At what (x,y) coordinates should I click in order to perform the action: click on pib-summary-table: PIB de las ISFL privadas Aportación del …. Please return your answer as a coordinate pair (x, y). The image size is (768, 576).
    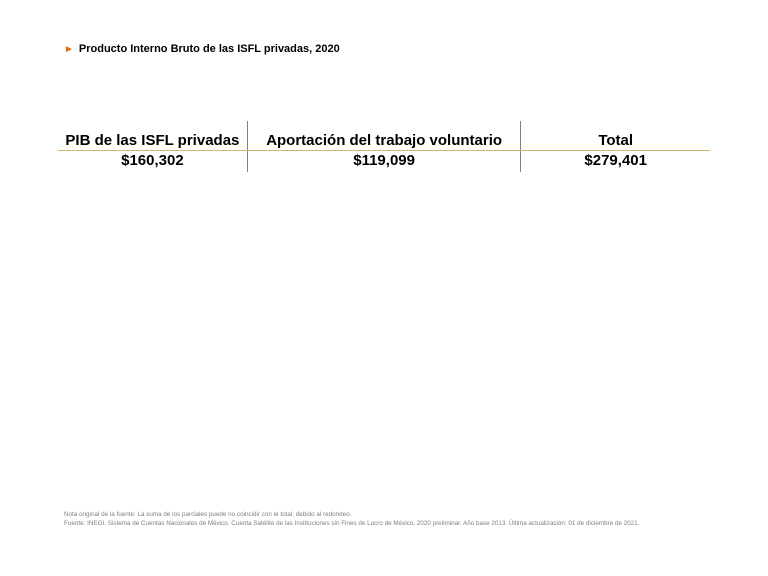
    Looking at the image, I should click on (384, 146).